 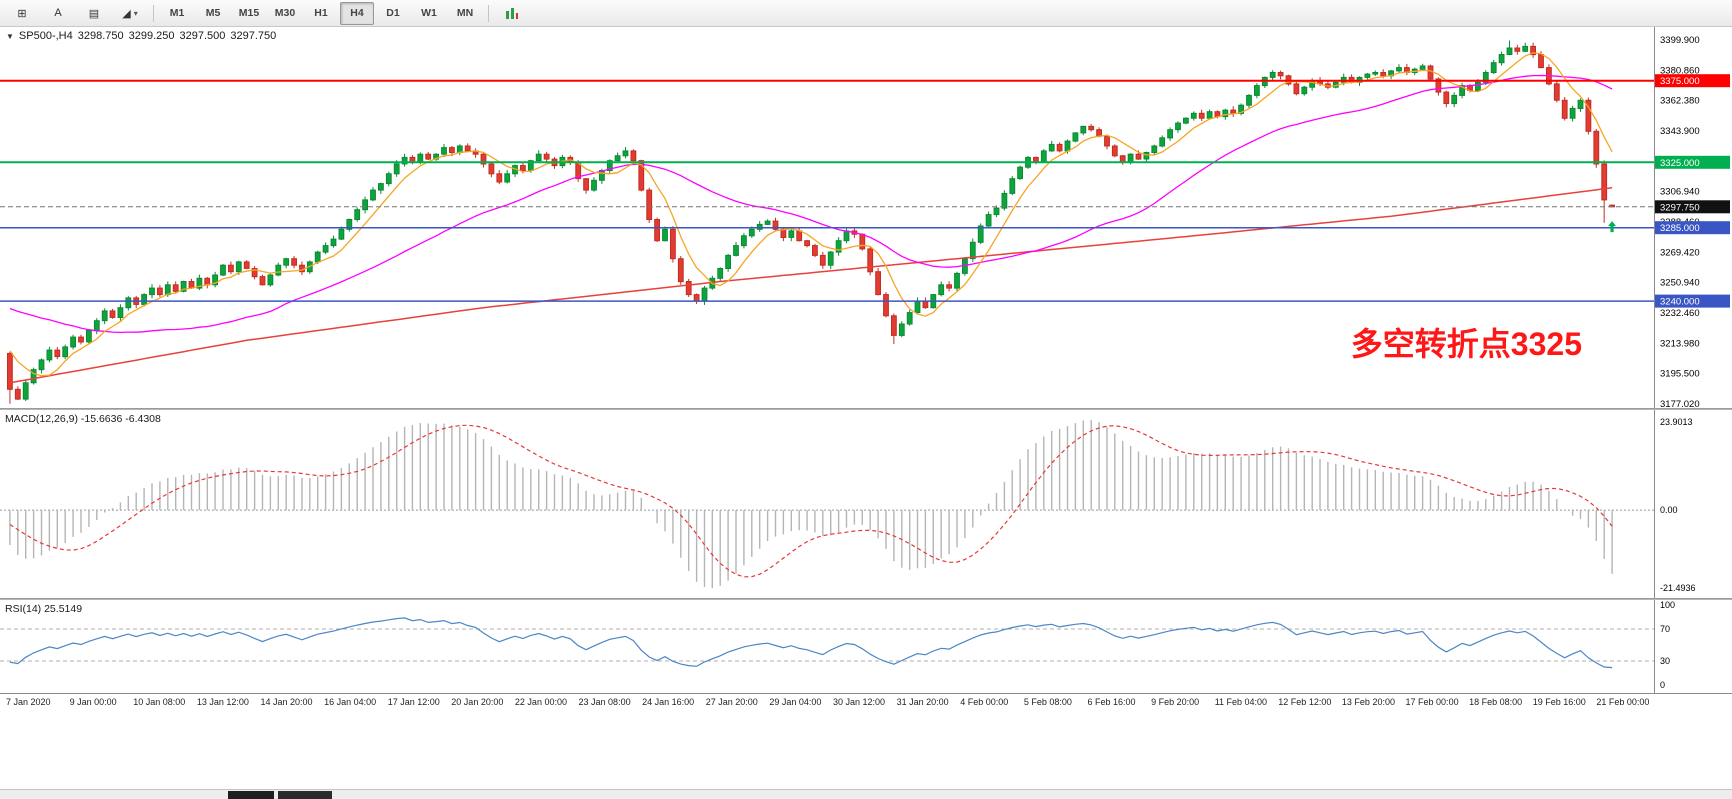 I want to click on chart-text-annotation: 多空转折点3325, so click(x=1466, y=344).